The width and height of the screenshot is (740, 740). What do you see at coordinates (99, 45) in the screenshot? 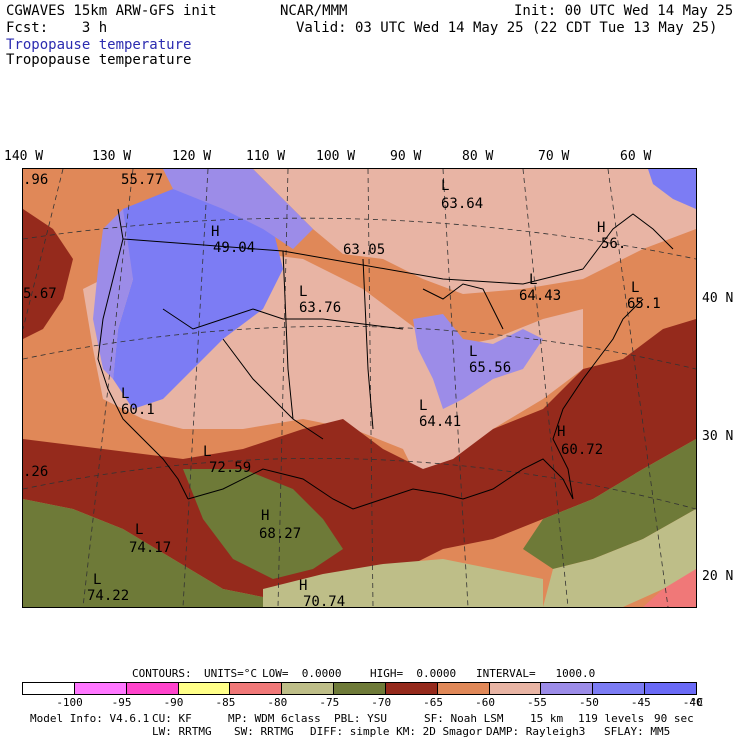
I see `field-title-shaded: Tropopause temperature` at bounding box center [99, 45].